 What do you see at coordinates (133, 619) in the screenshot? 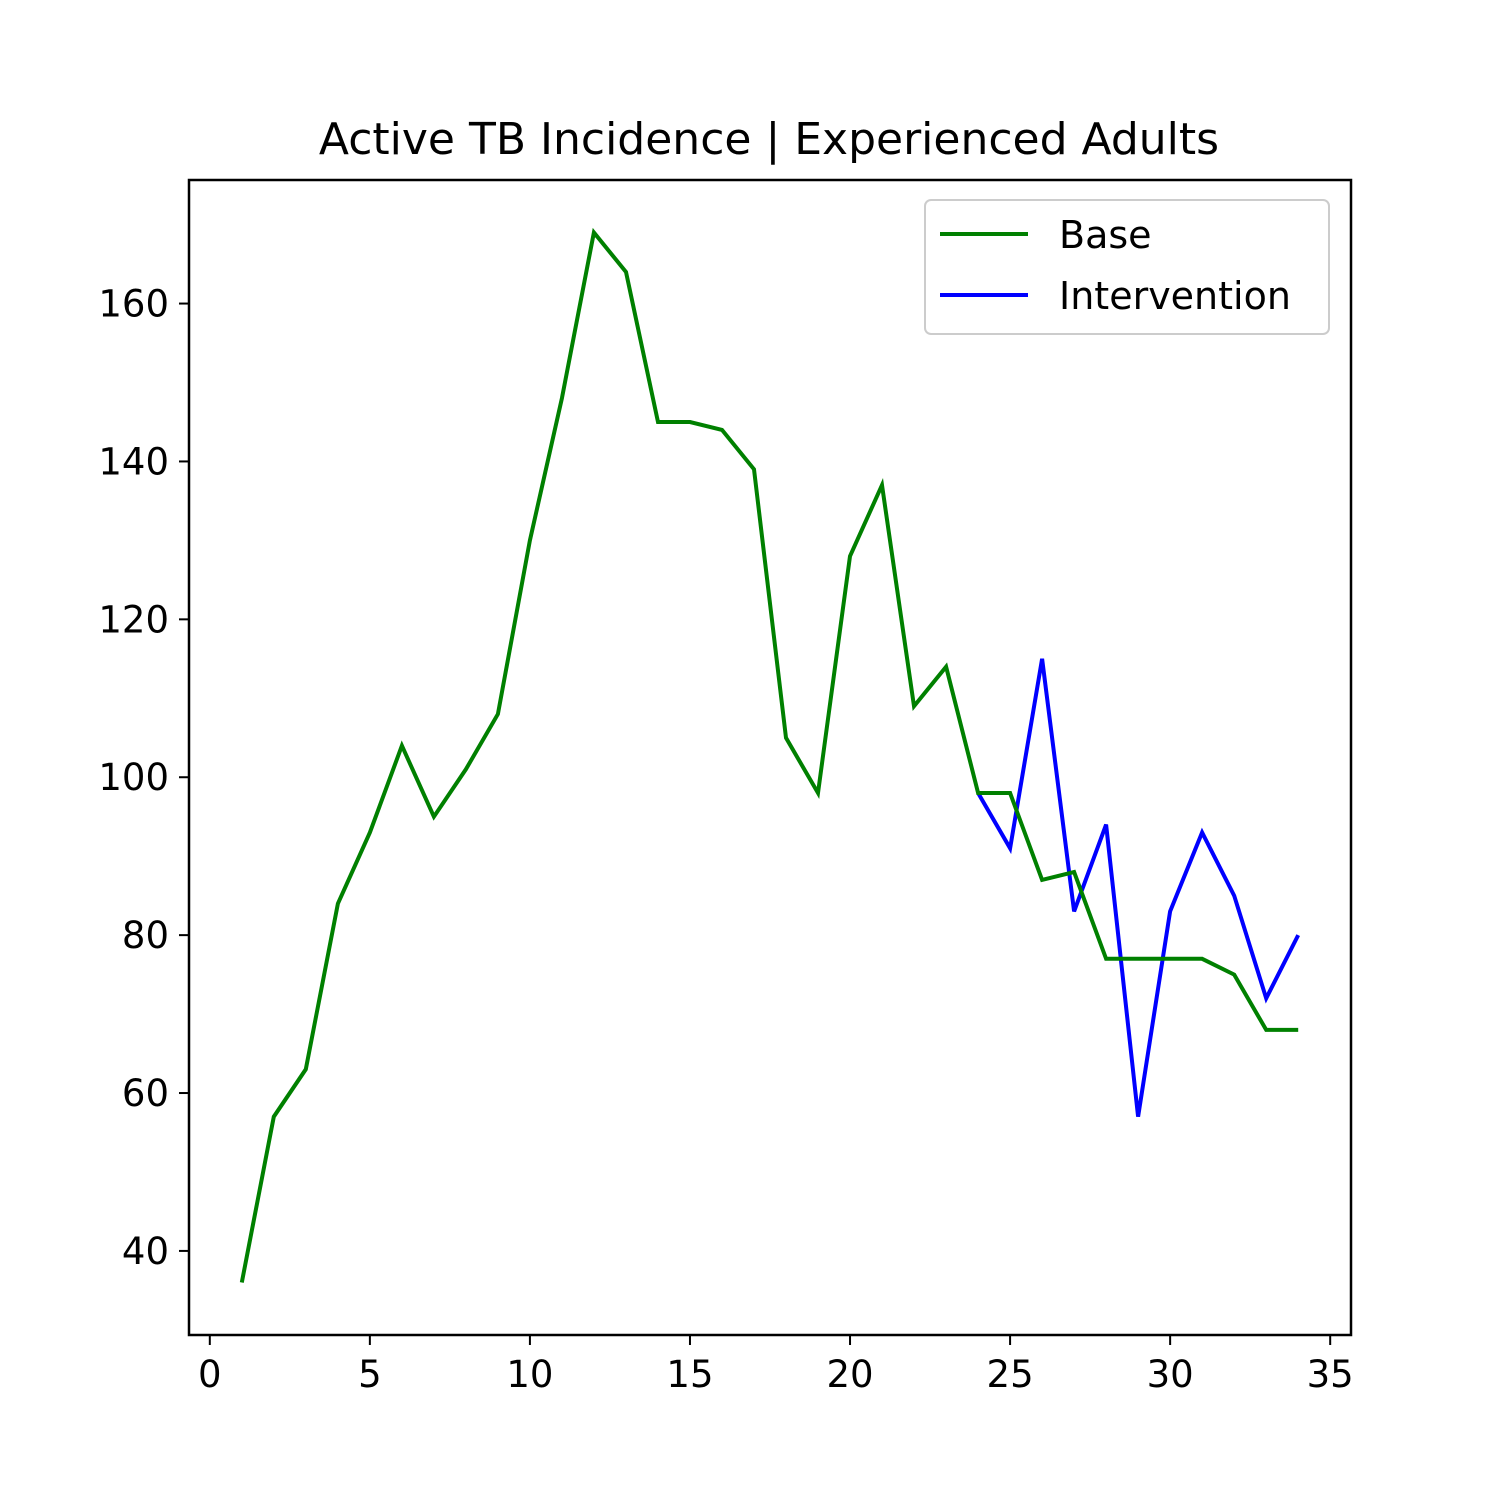
I see `y-tick-label: 120` at bounding box center [133, 619].